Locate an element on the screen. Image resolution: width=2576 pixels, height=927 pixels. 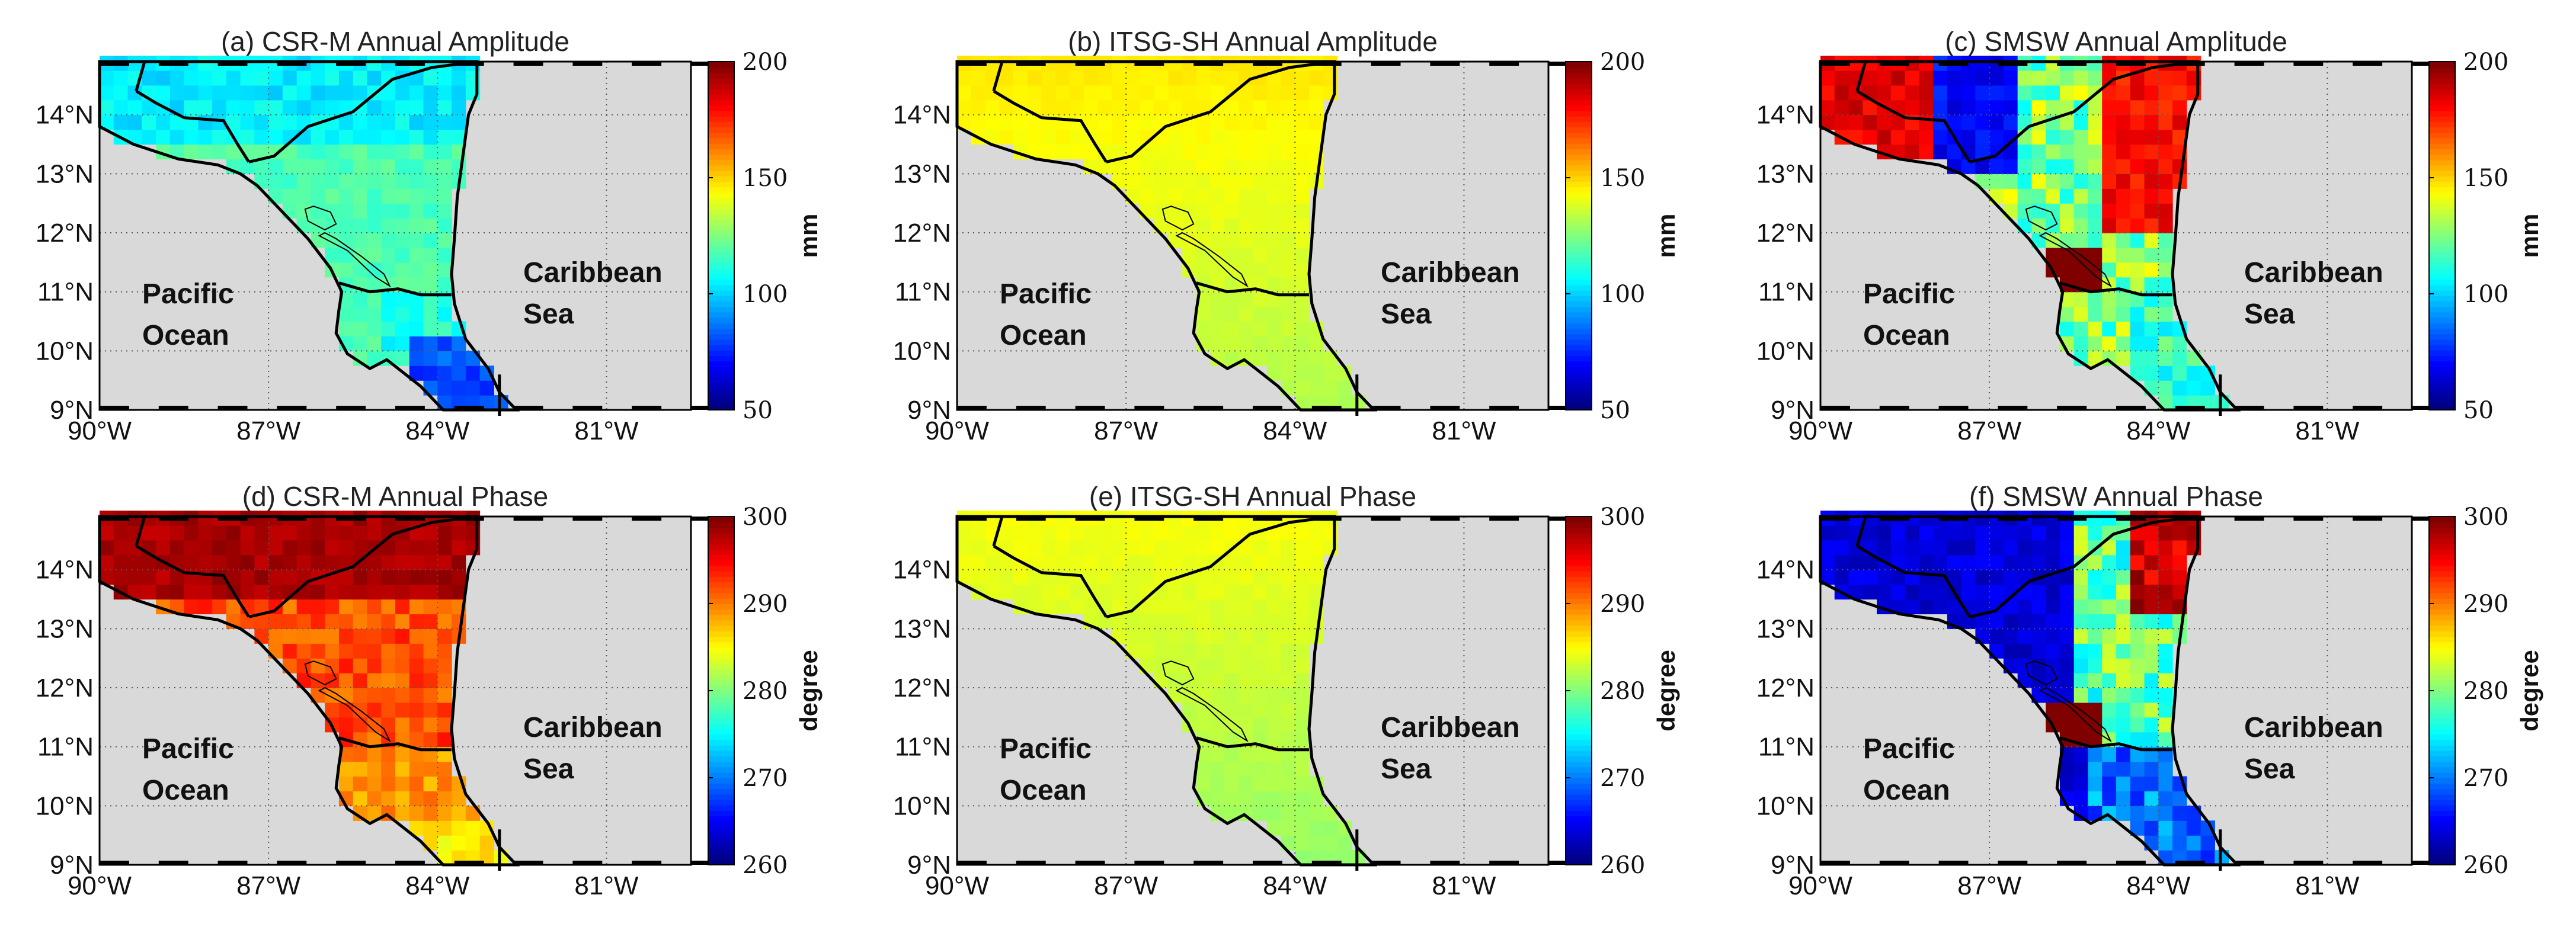
lat-tick-label: 11°N is located at coordinates (923, 747).